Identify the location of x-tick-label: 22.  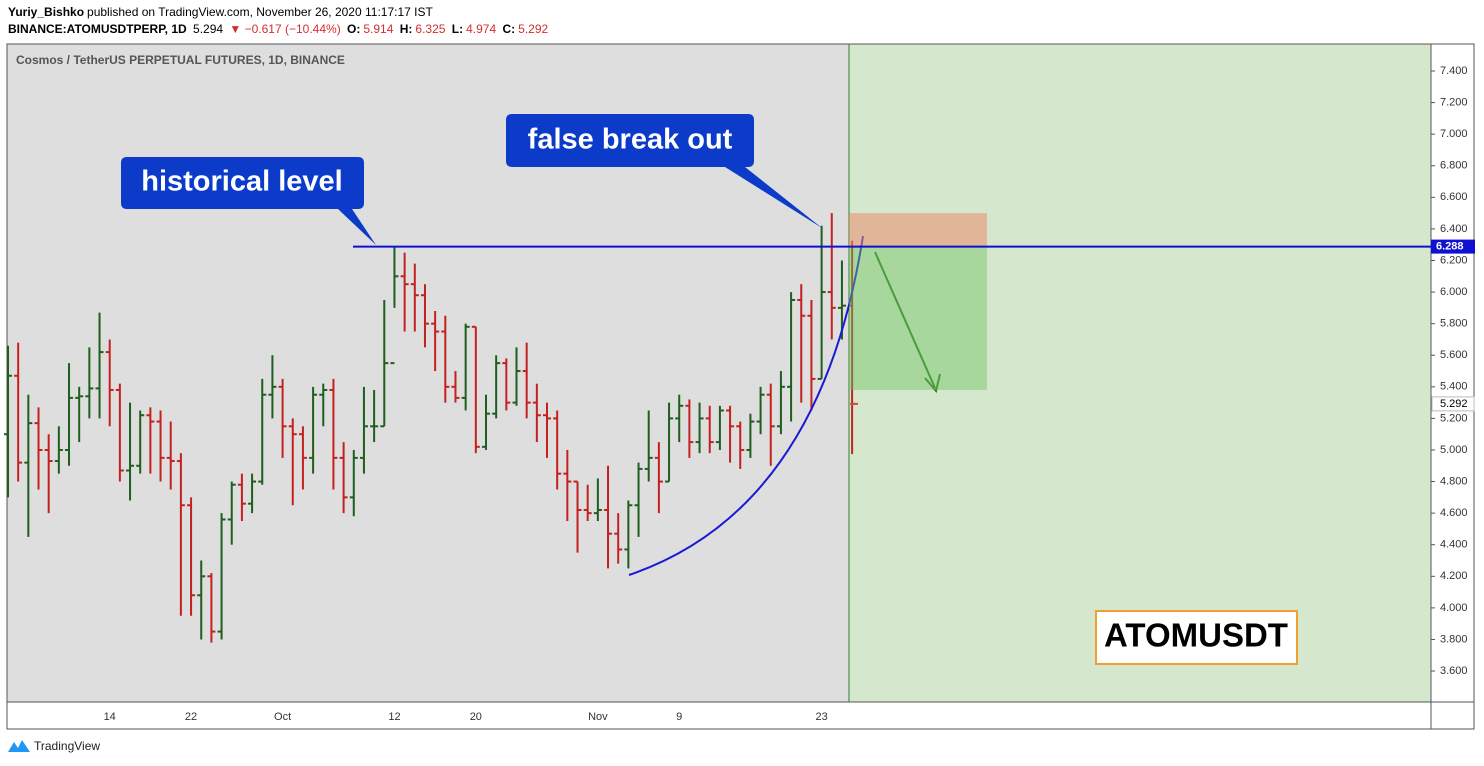
(191, 717).